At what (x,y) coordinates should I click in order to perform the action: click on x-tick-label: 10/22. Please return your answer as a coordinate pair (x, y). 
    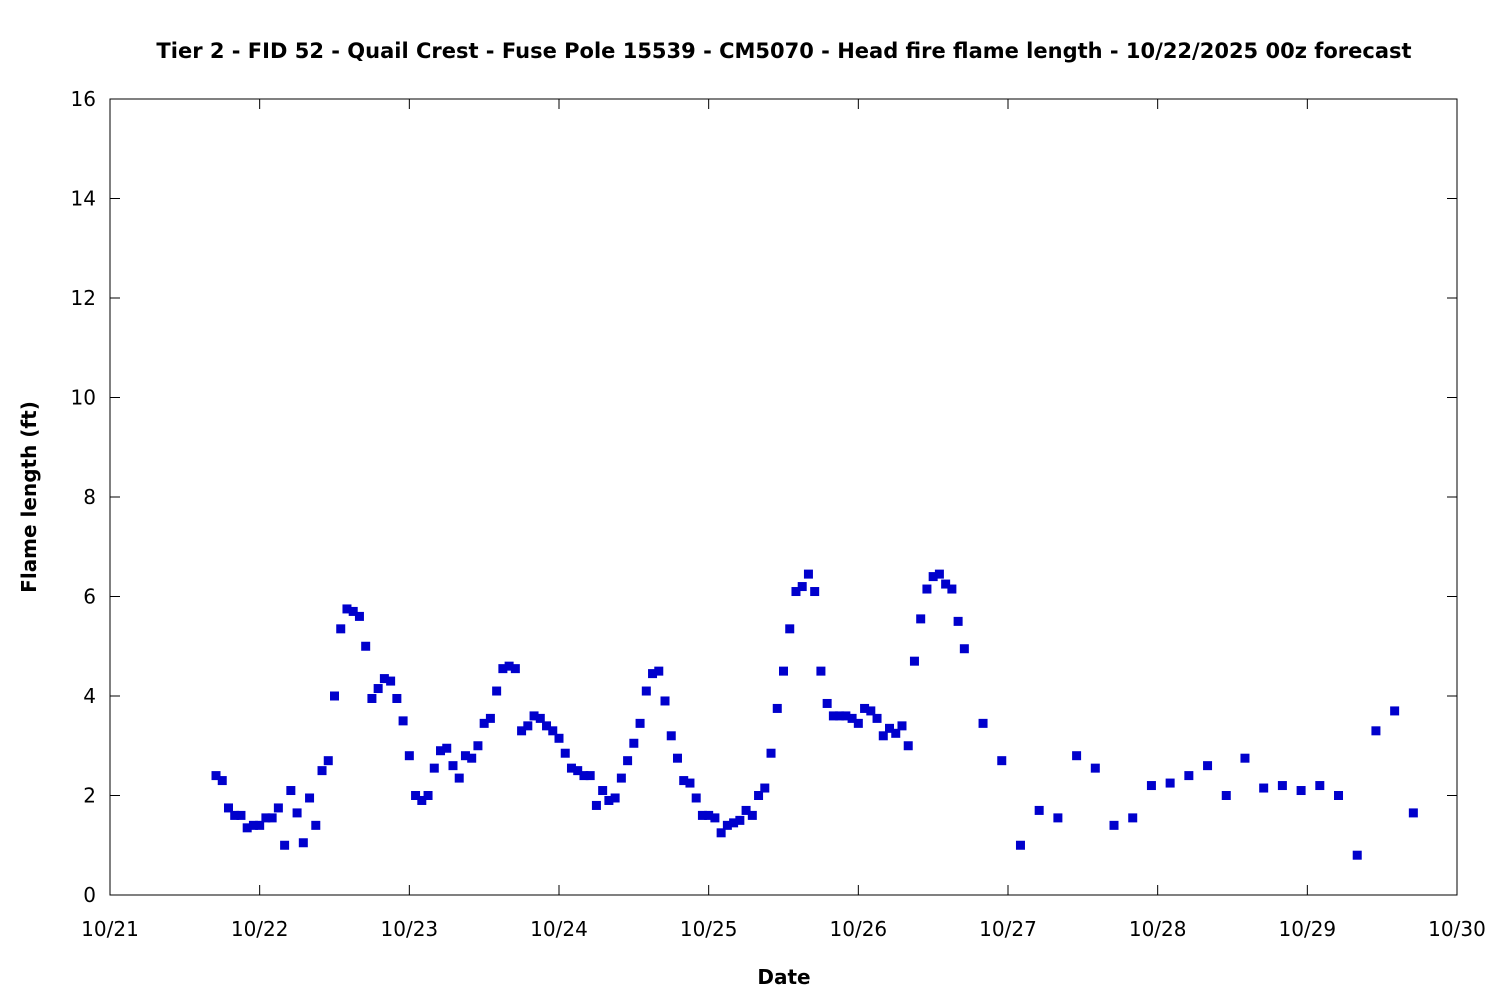
    Looking at the image, I should click on (260, 929).